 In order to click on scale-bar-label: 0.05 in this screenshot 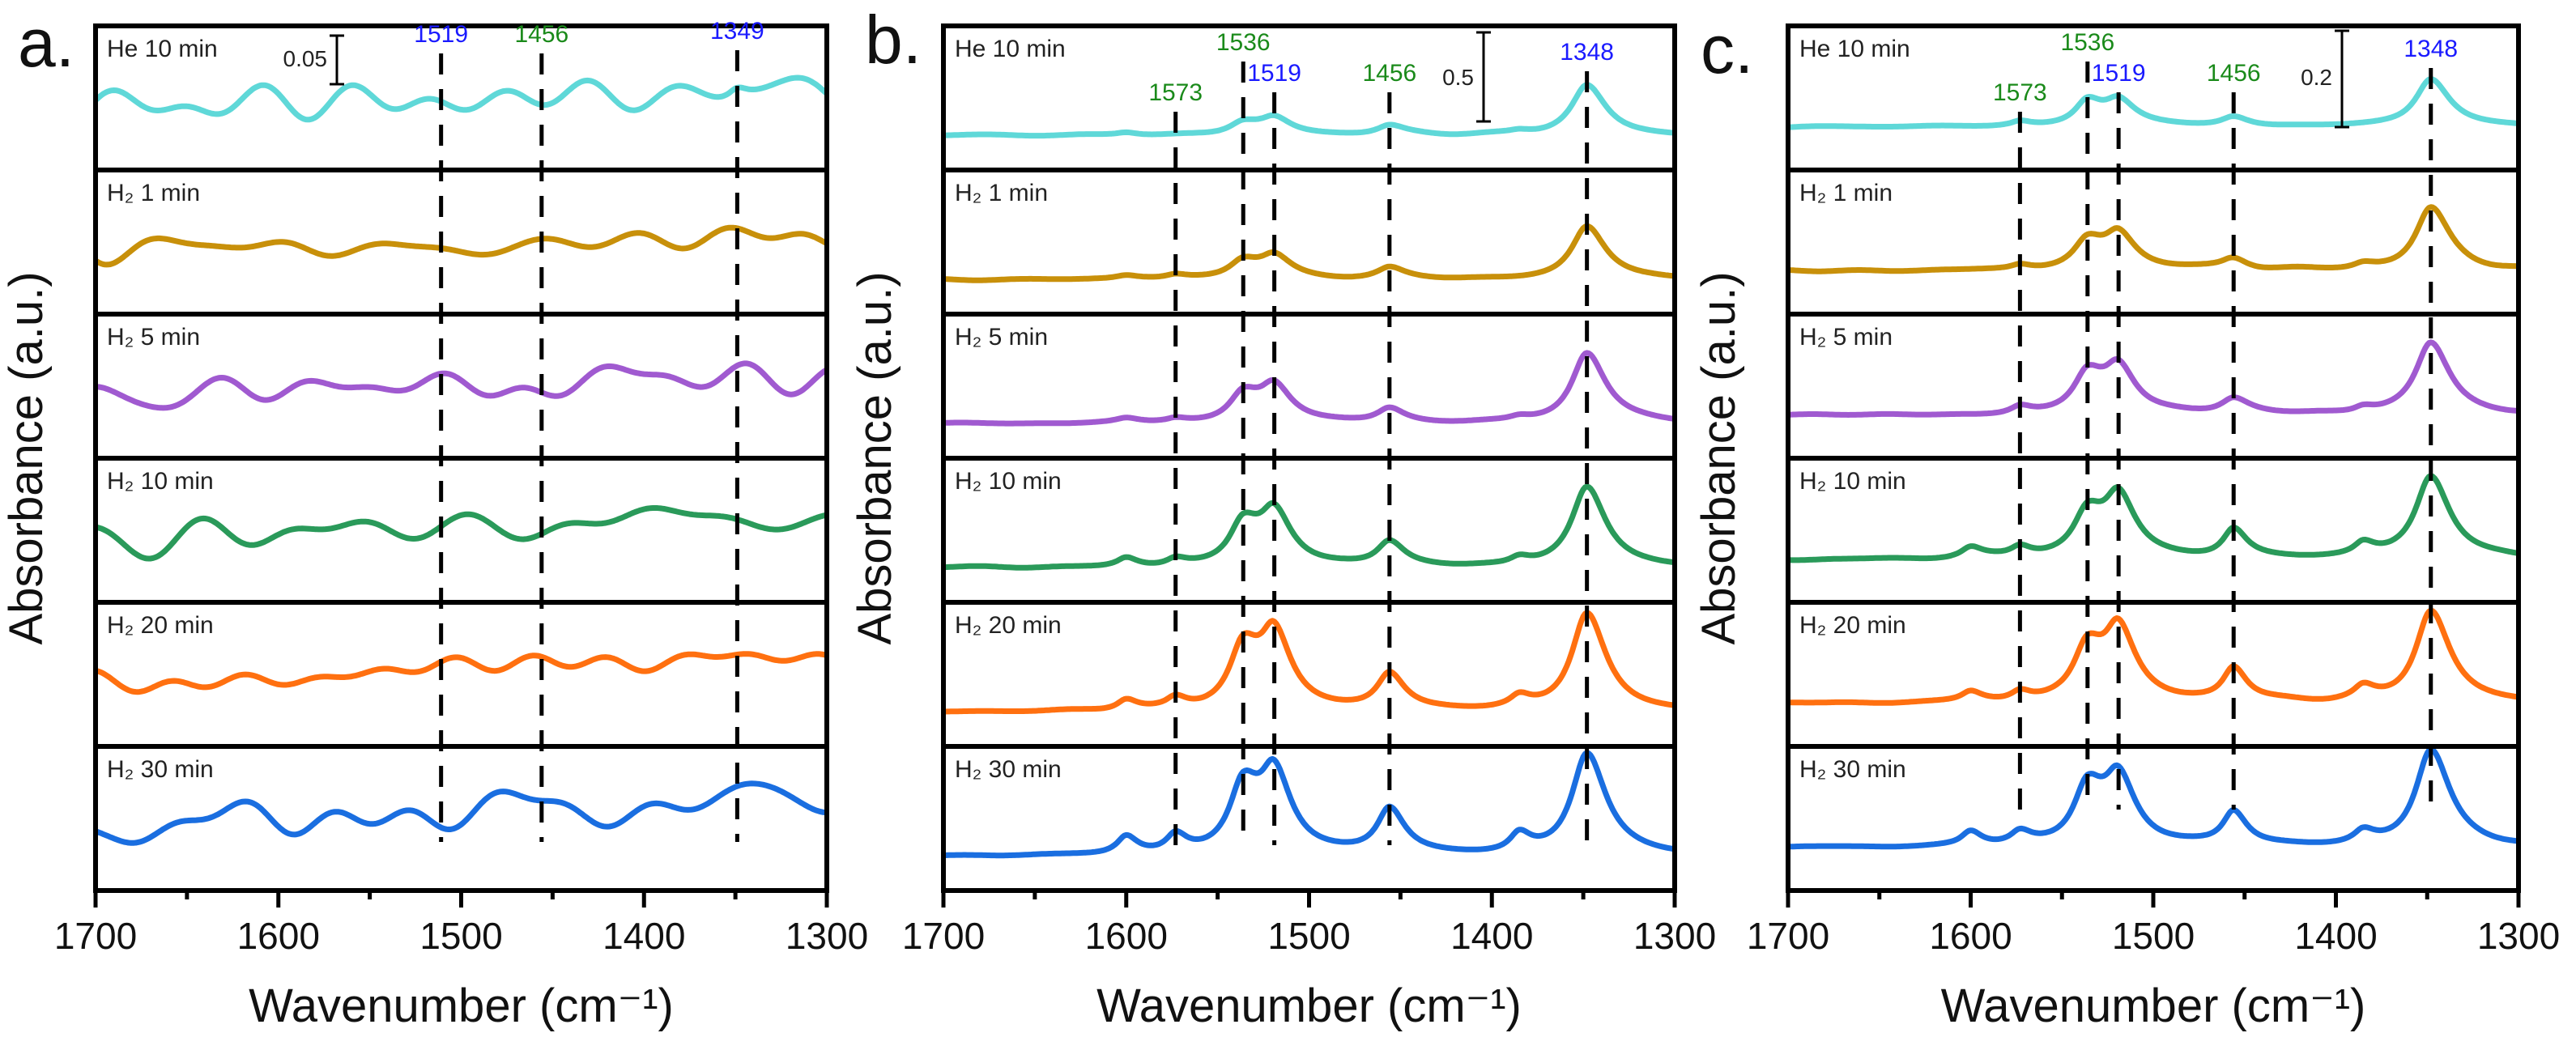, I will do `click(305, 58)`.